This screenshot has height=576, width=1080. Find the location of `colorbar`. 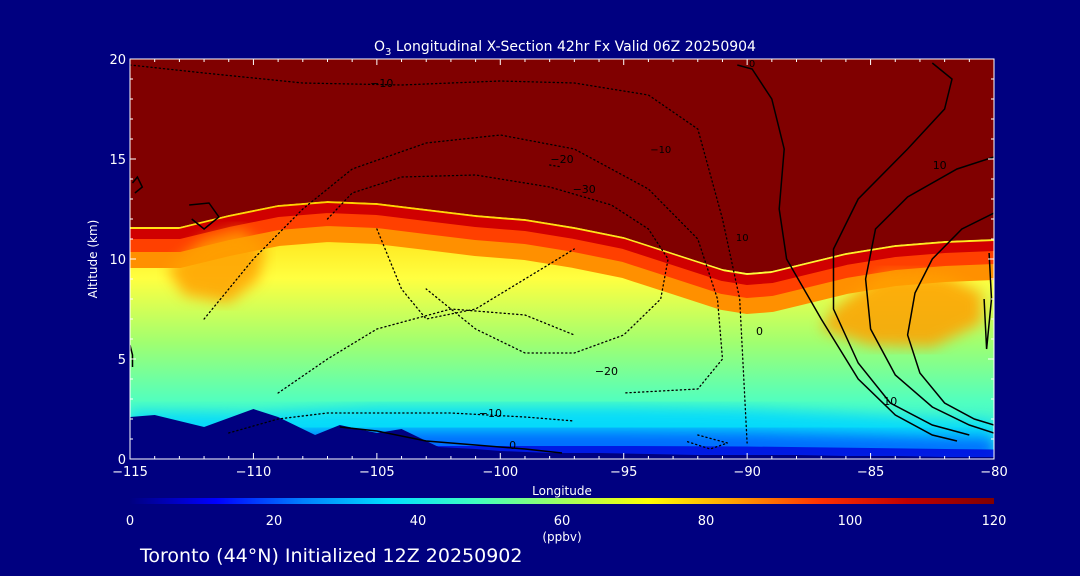

colorbar is located at coordinates (562, 501).